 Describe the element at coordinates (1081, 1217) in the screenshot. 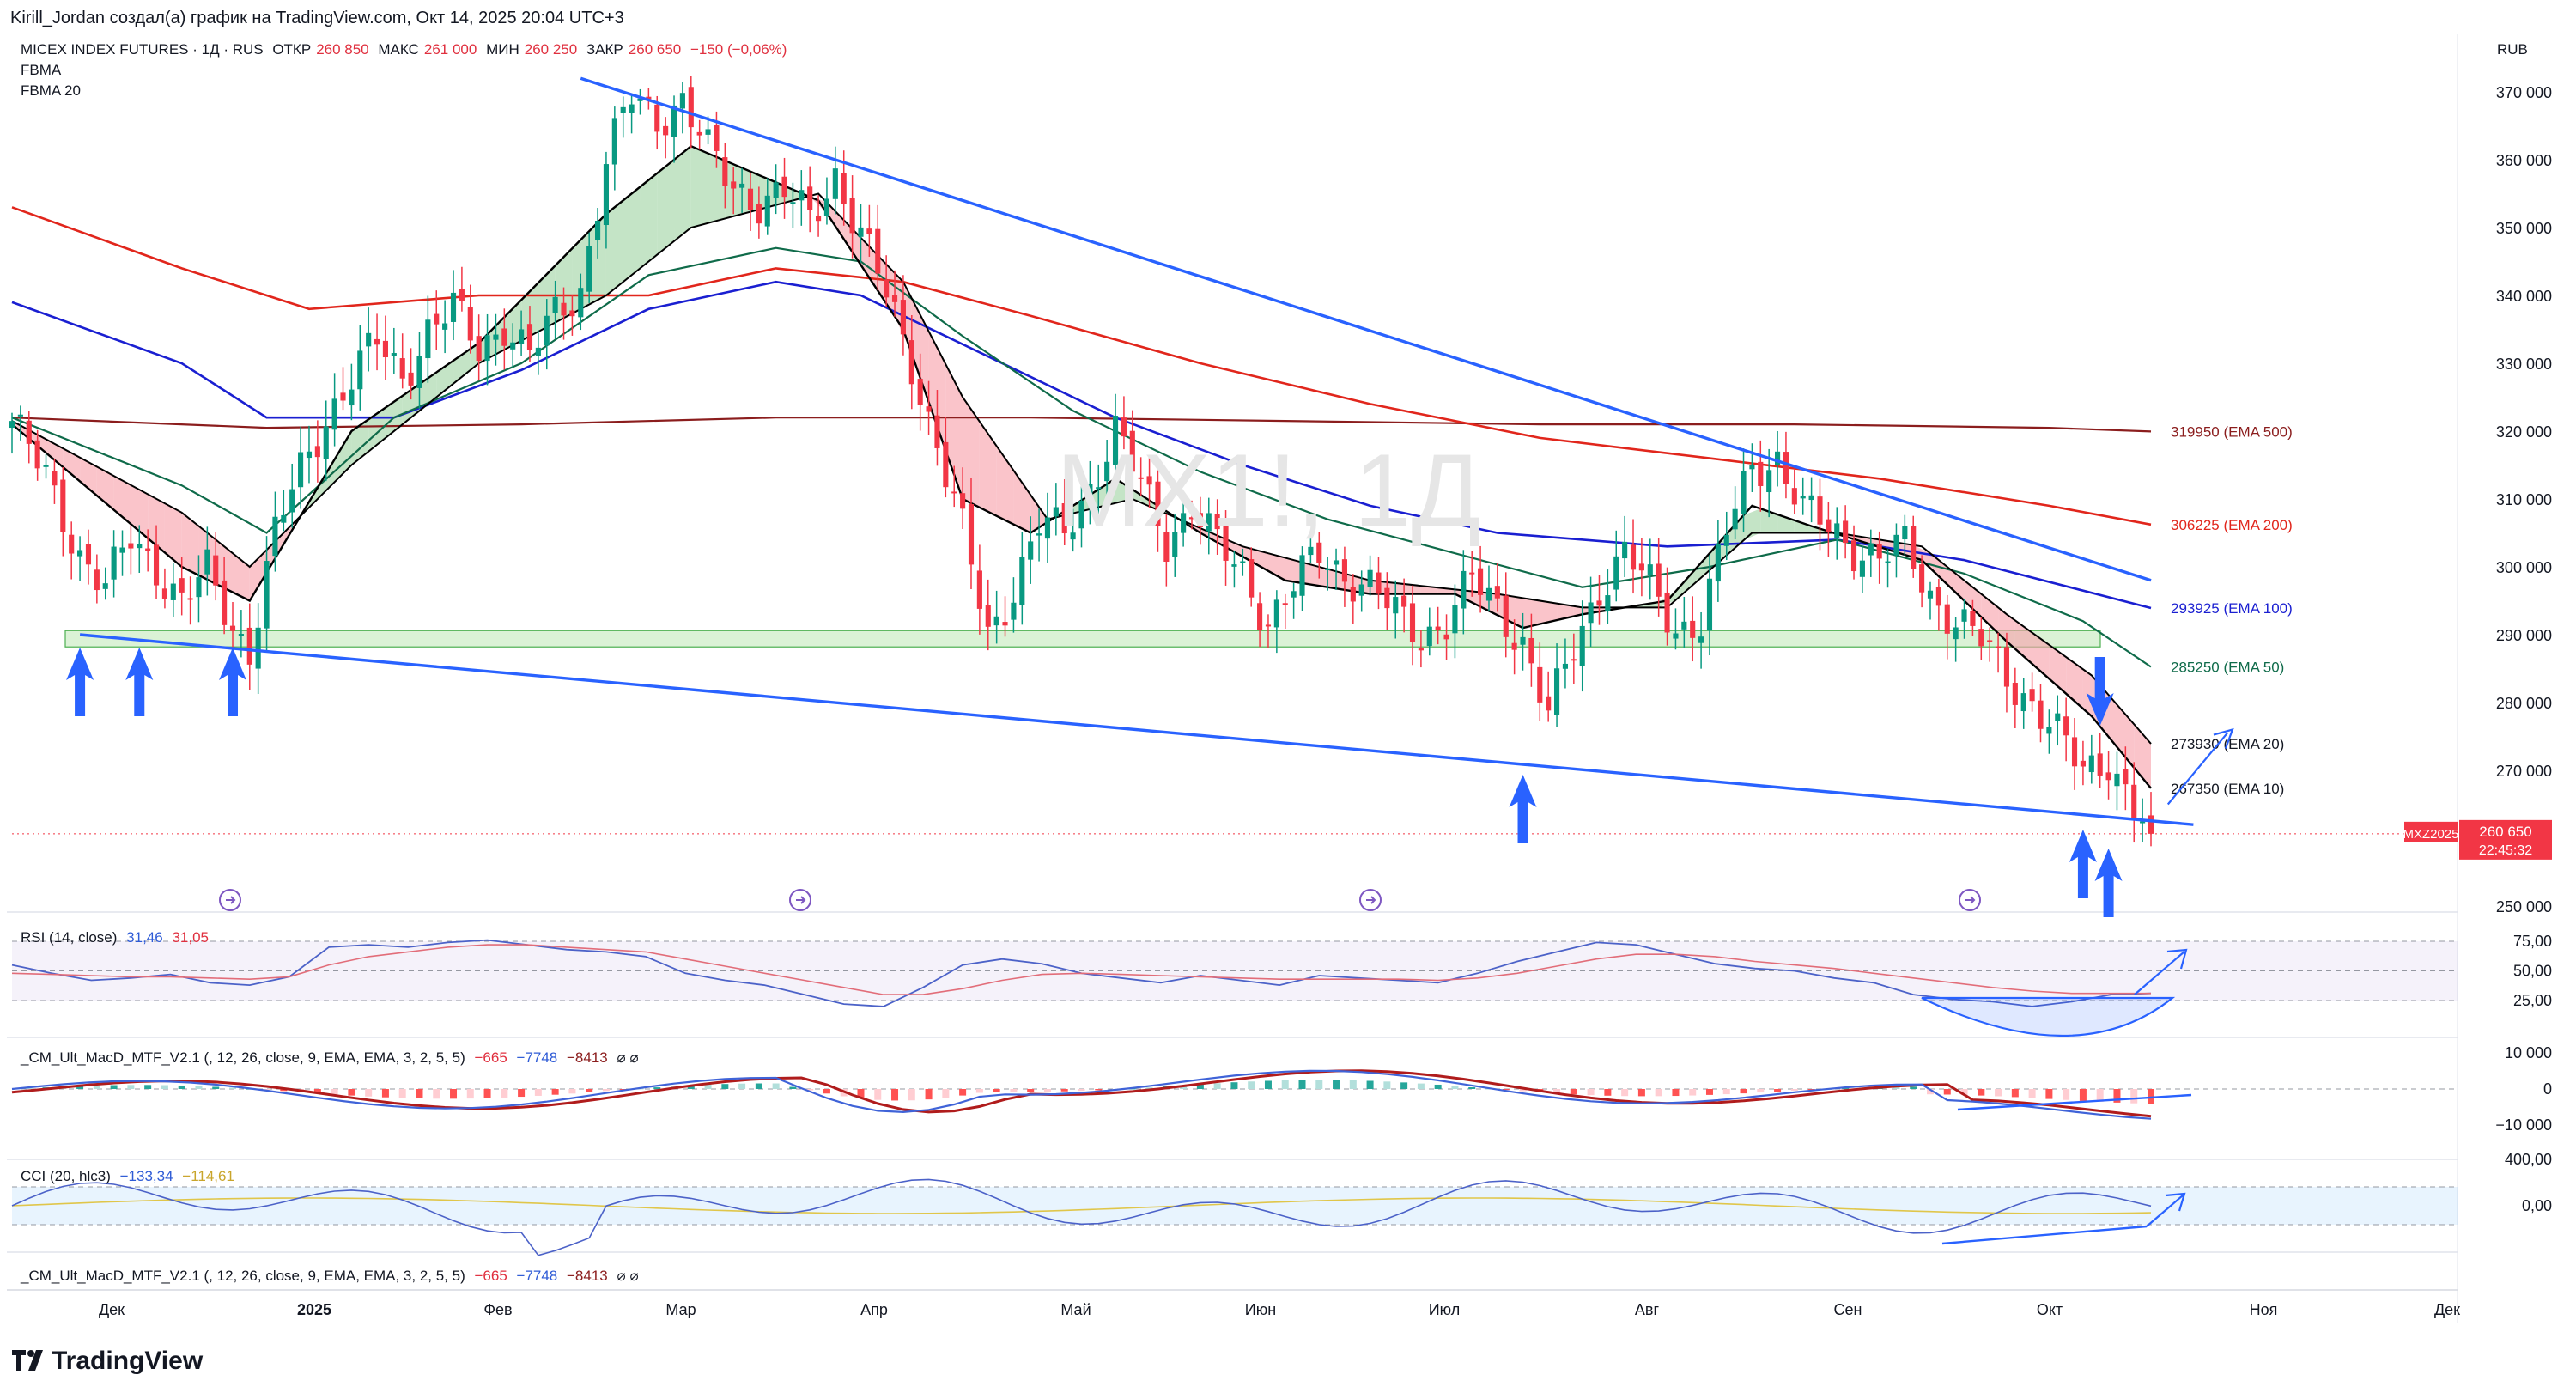

I see `cci-line` at that location.